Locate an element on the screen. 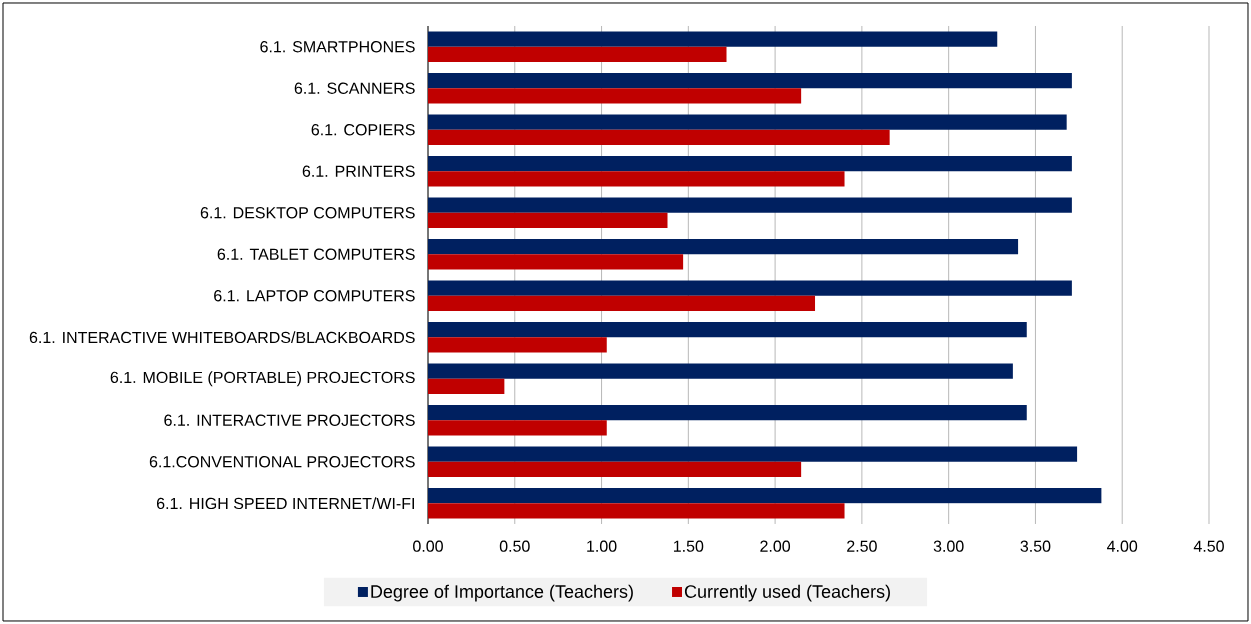 The height and width of the screenshot is (624, 1251). y-tick-label: 6.1. INTERACTIVE PROJECTORS is located at coordinates (289, 420).